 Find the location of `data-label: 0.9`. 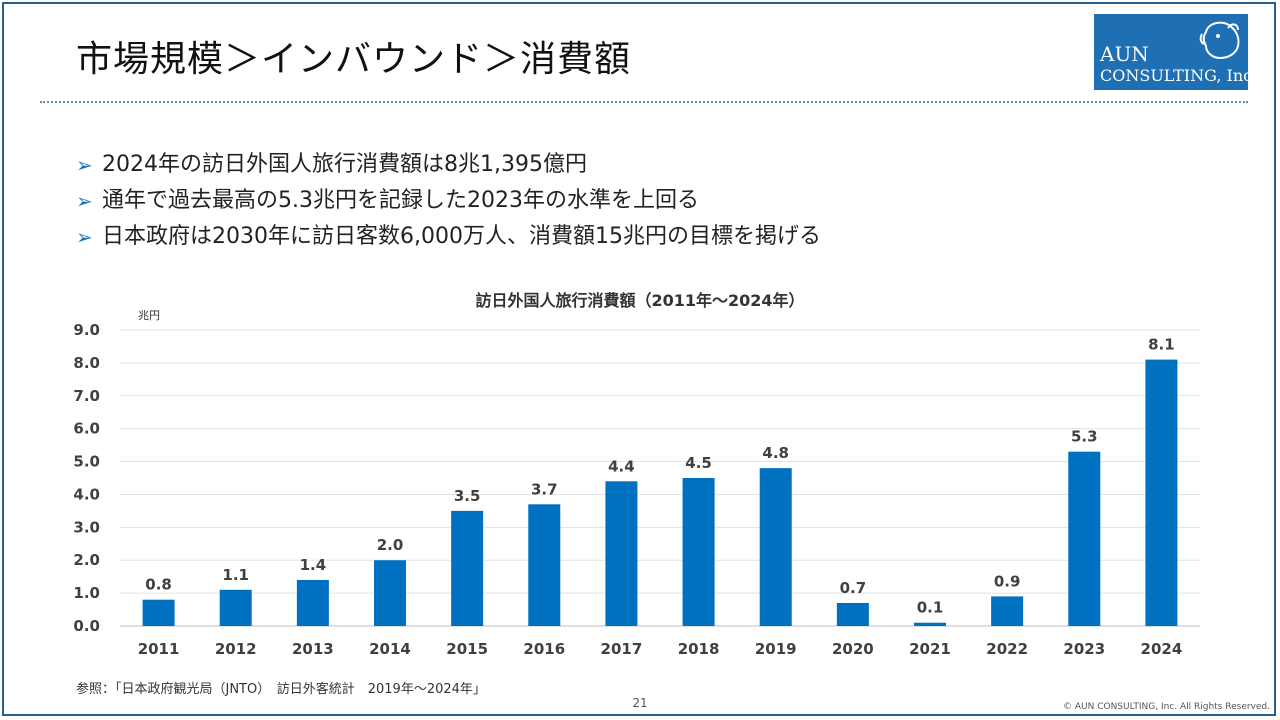

data-label: 0.9 is located at coordinates (1007, 581).